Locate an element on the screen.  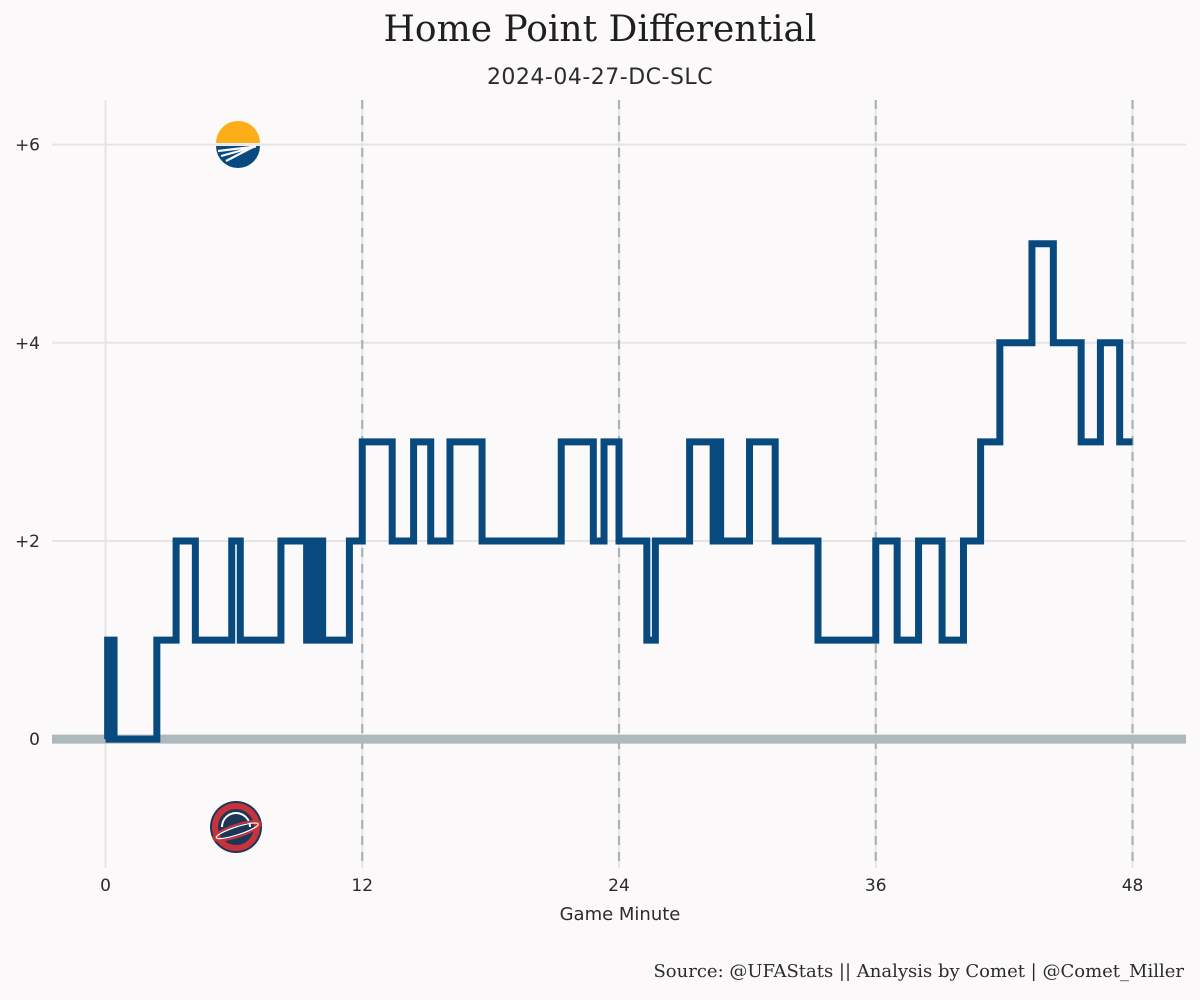
x-tick-label: 24 is located at coordinates (619, 886).